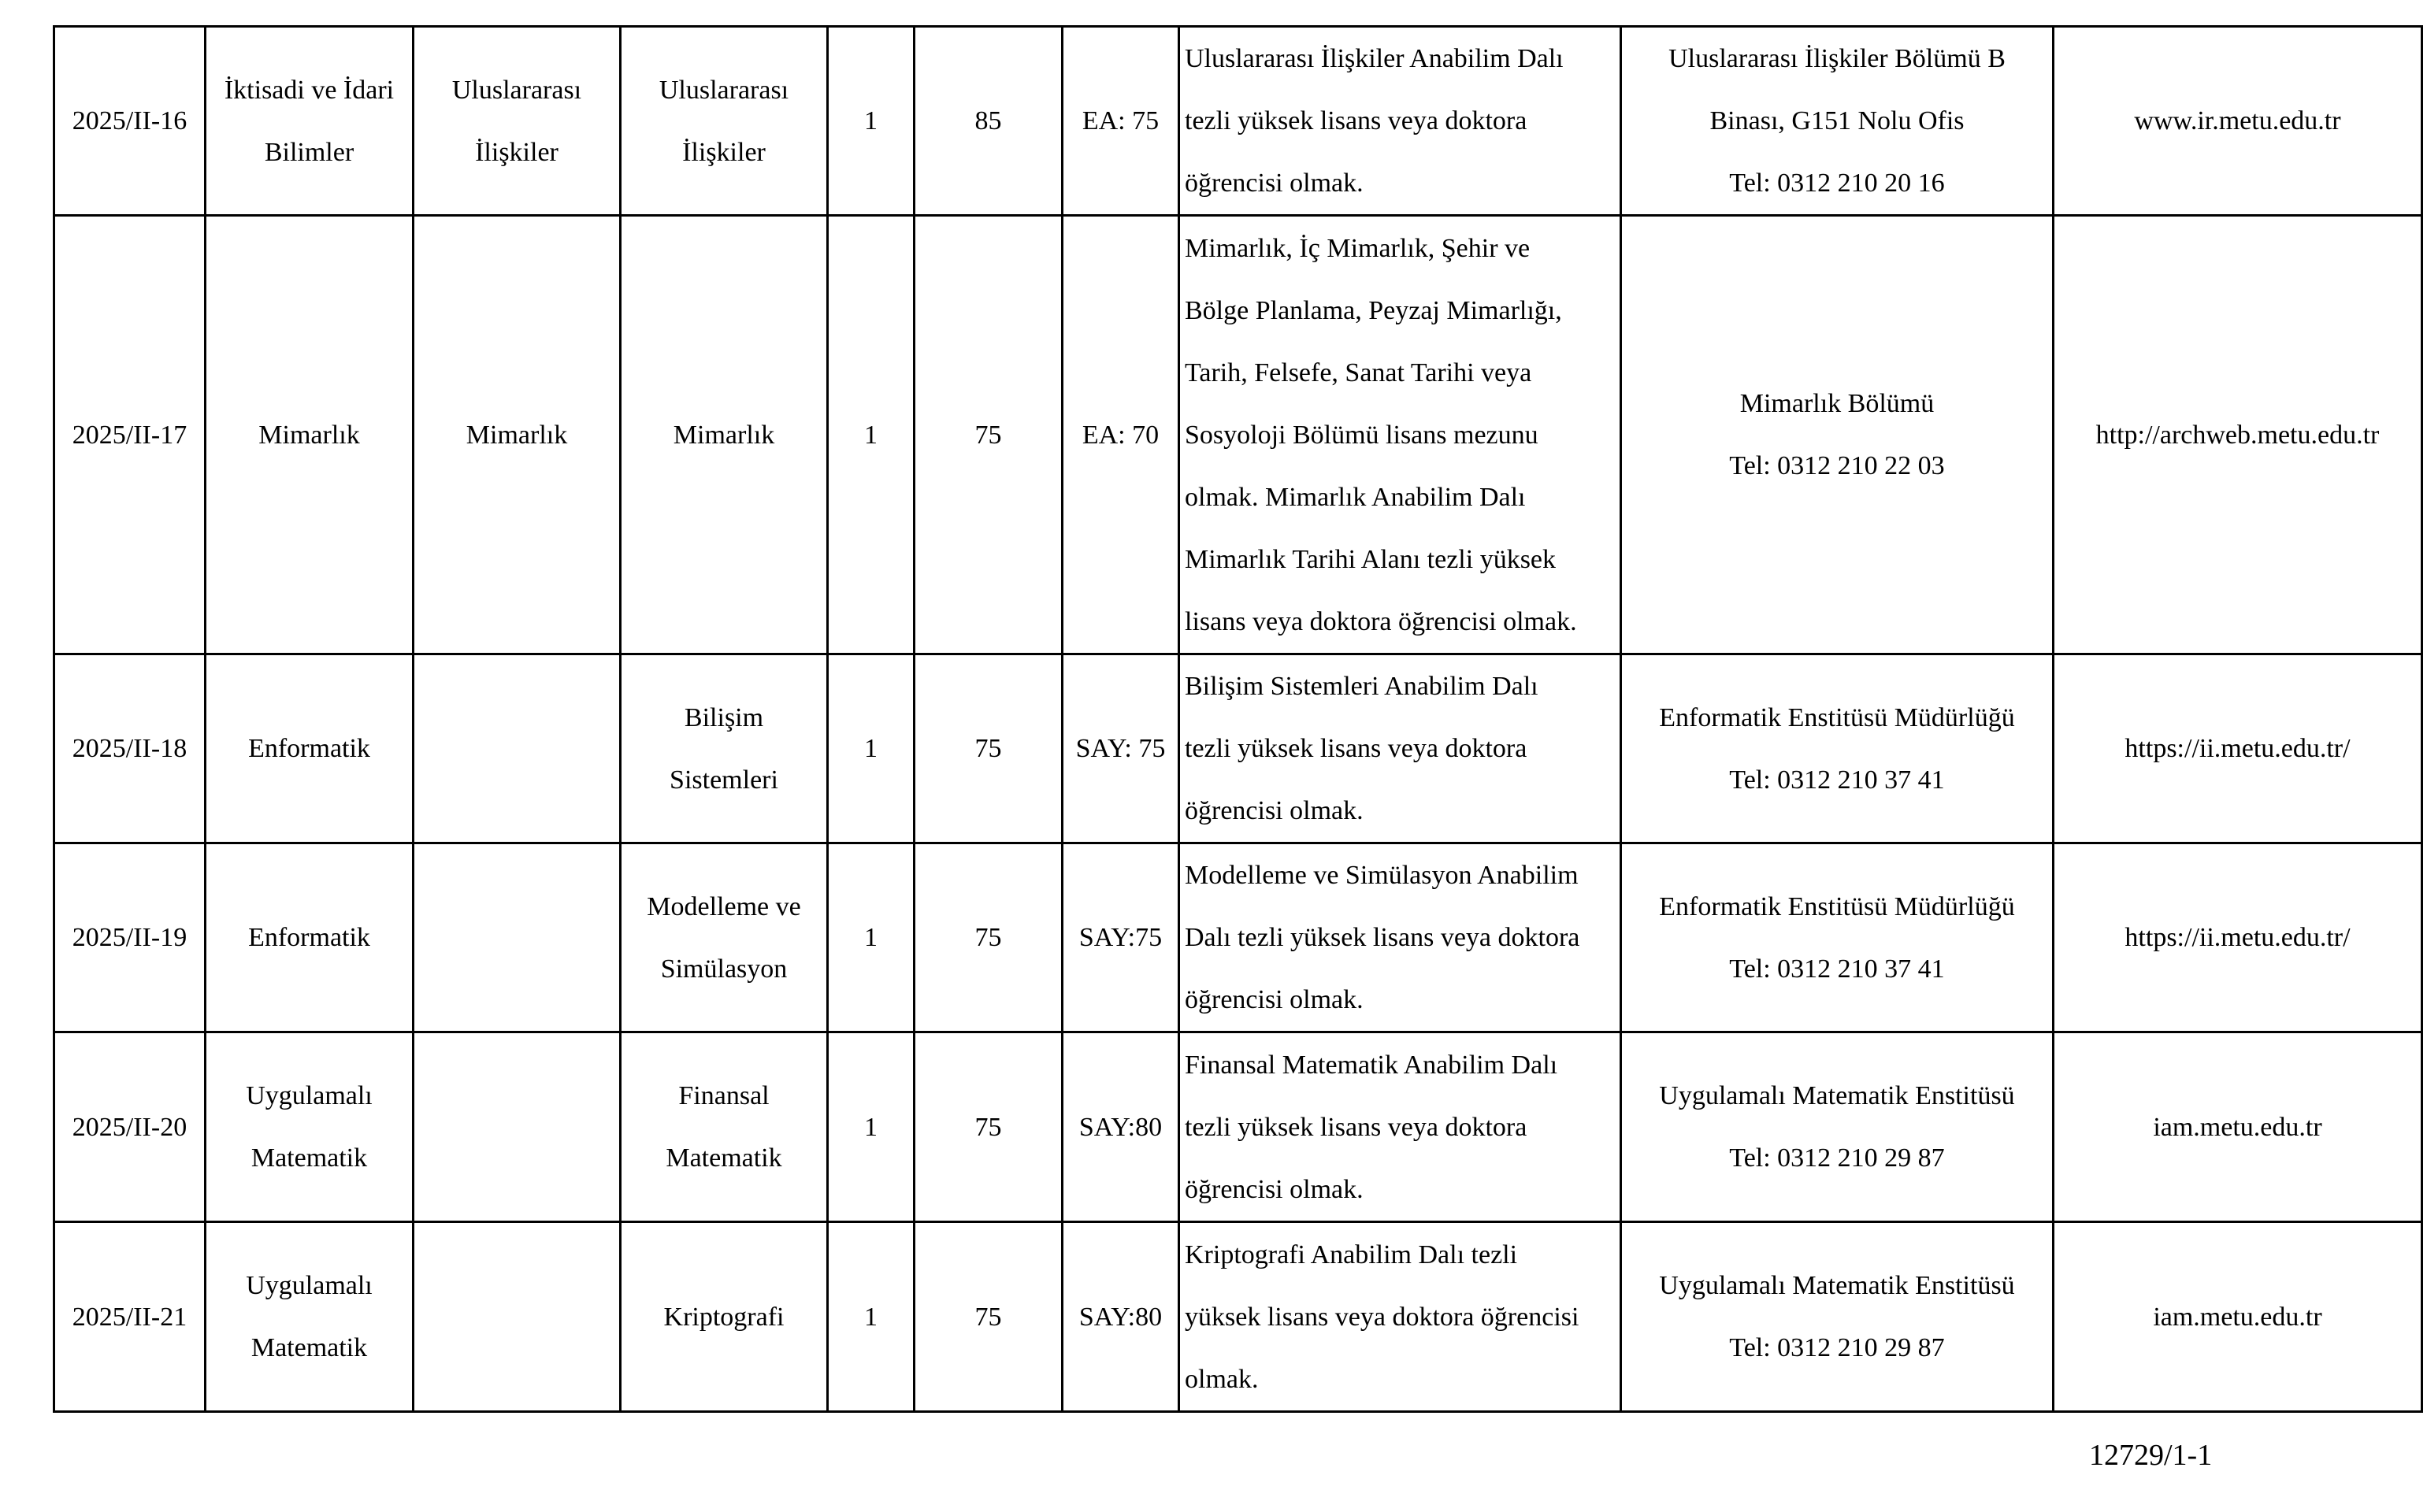  I want to click on cell-requirements-line: Tarih, Felsefe, Sanat Tarihi veya, so click(1359, 372).